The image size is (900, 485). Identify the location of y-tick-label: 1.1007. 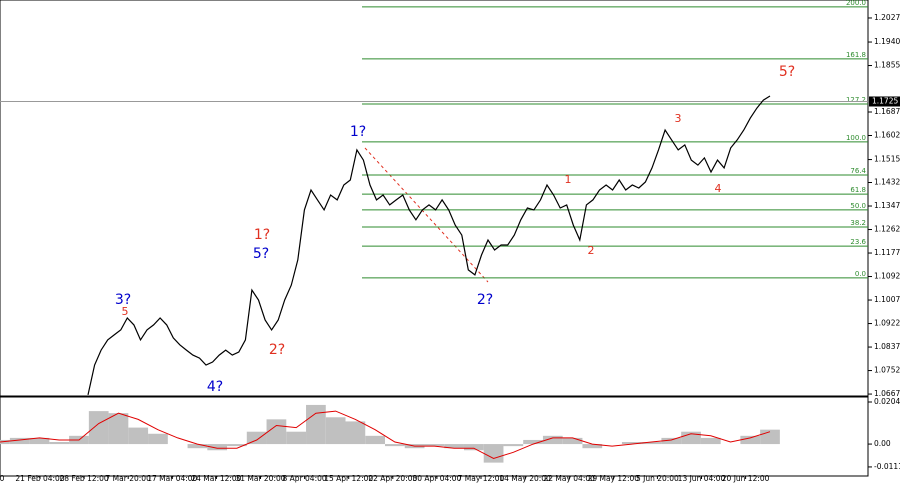
(887, 299).